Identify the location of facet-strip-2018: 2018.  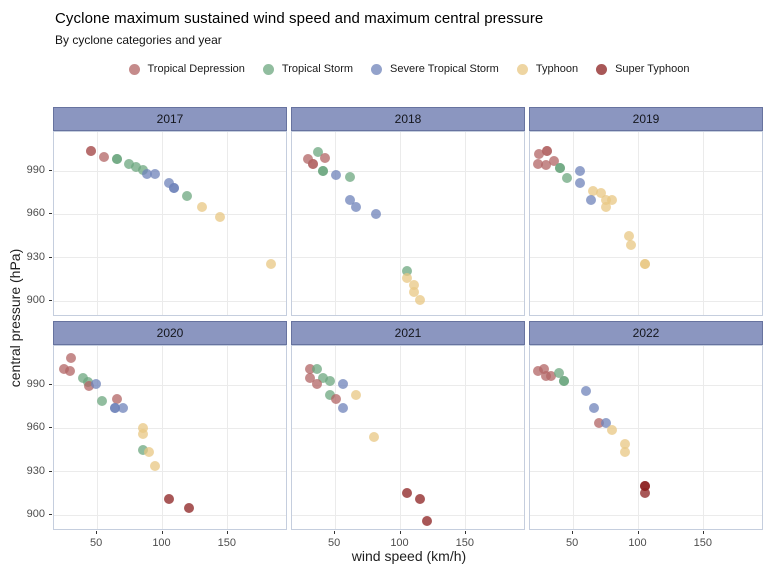
(408, 119).